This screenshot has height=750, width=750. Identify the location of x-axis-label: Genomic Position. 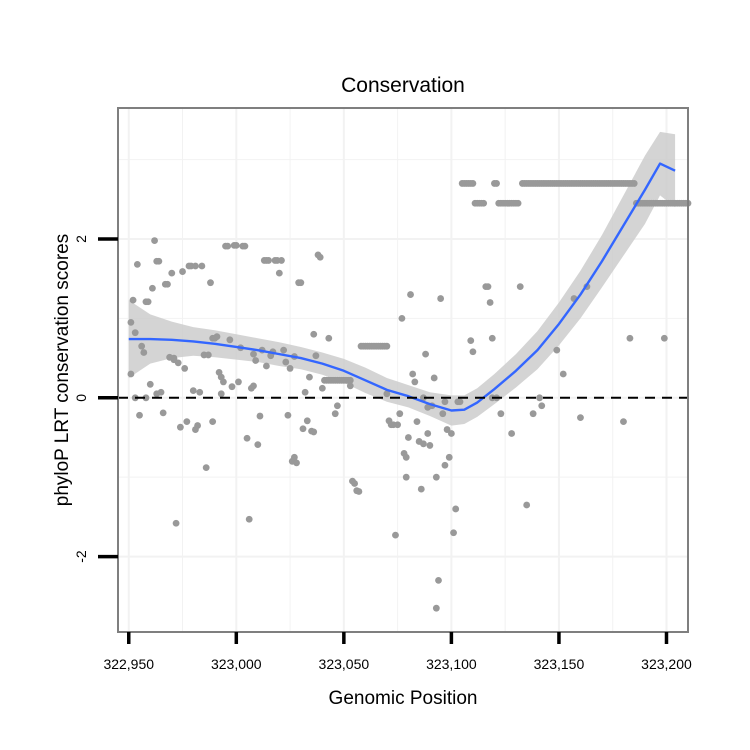
(403, 698).